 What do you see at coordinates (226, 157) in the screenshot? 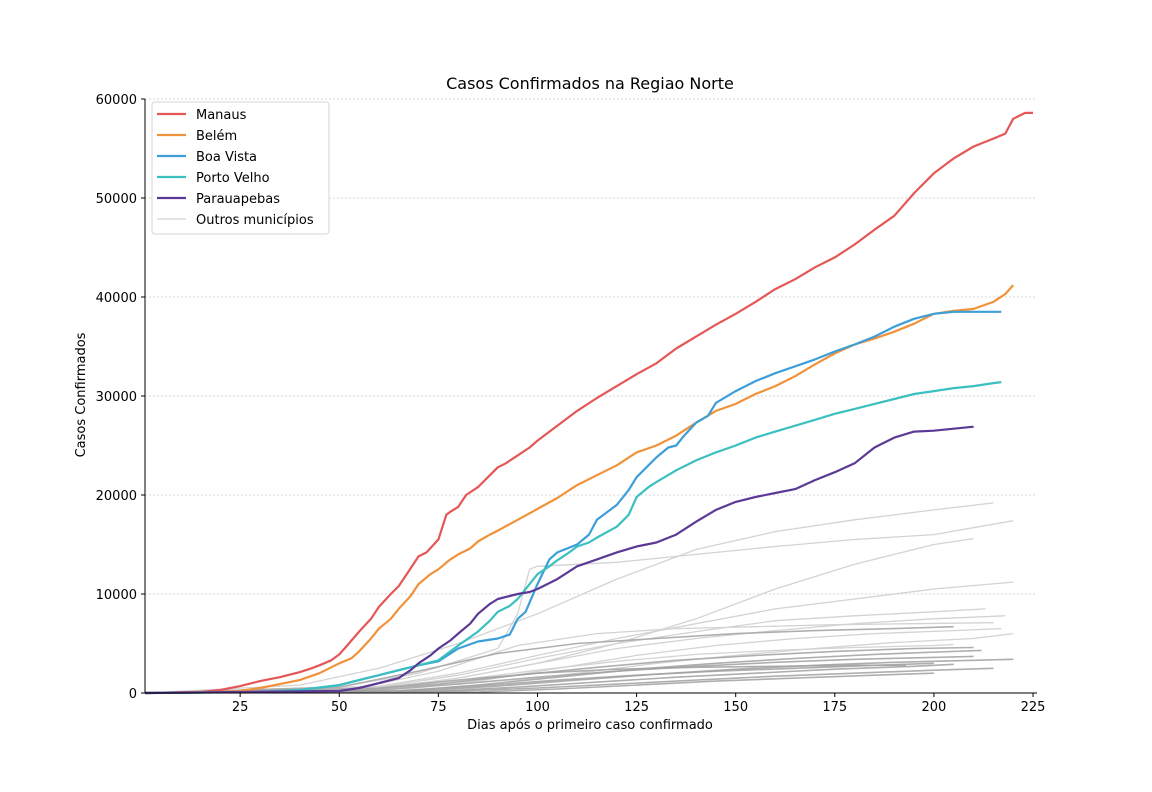
I see `legend-label: Boa Vista` at bounding box center [226, 157].